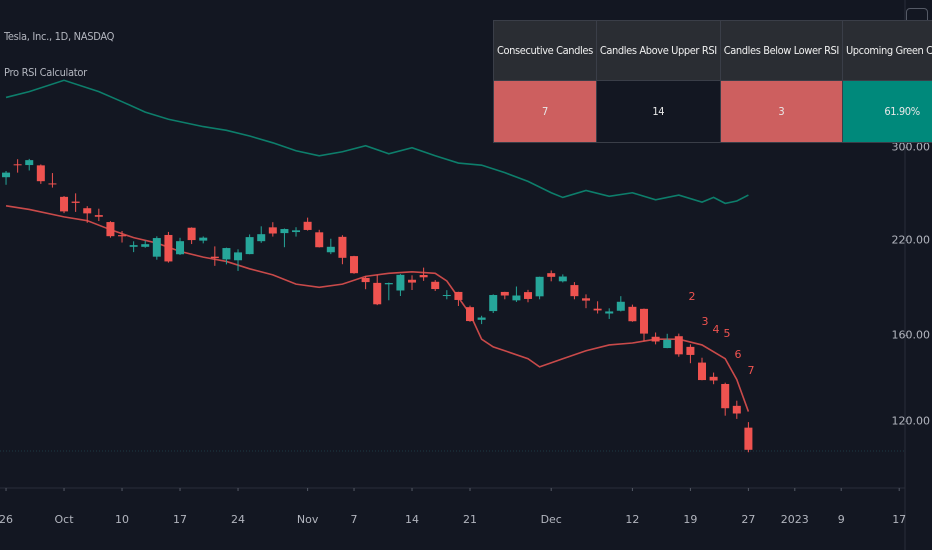 The width and height of the screenshot is (932, 550). What do you see at coordinates (781, 50) in the screenshot?
I see `table-header: Candles Below Lower RSI` at bounding box center [781, 50].